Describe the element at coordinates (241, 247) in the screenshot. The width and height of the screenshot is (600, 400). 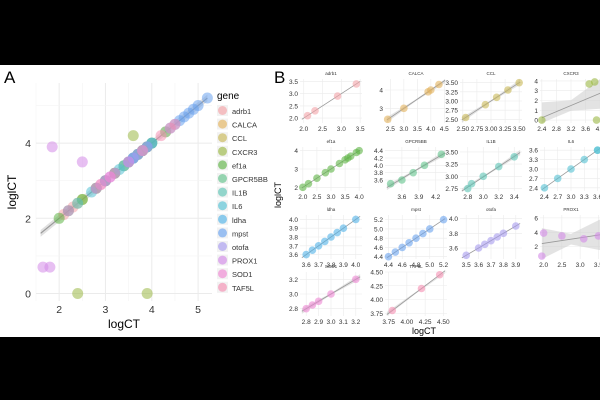
I see `legend-label: otofa` at that location.